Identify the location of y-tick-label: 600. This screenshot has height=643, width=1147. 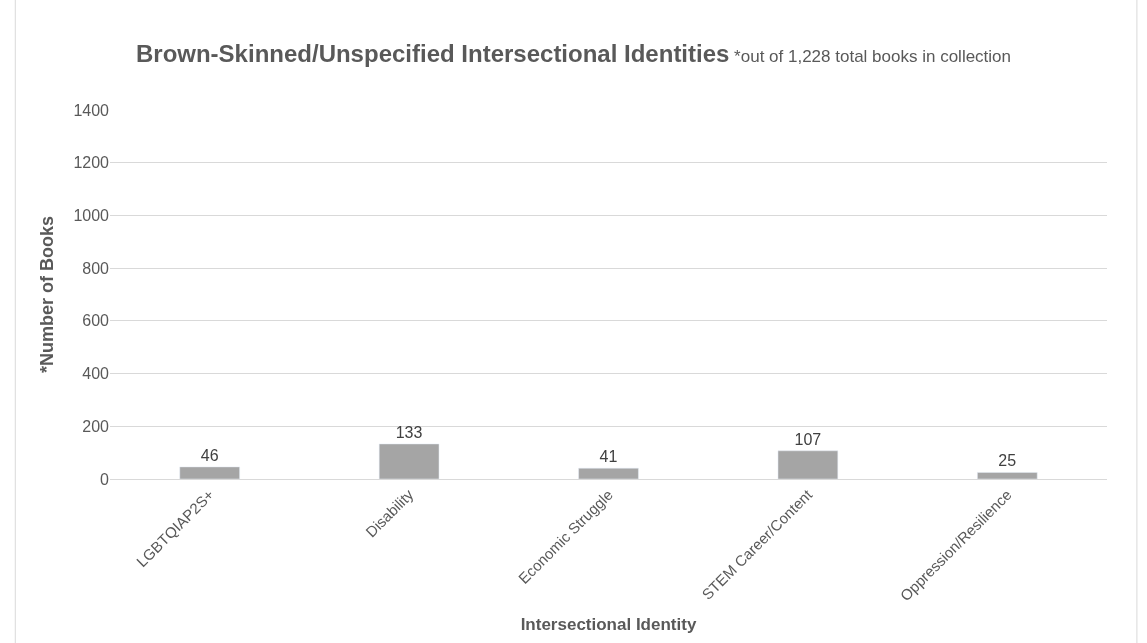
(96, 321).